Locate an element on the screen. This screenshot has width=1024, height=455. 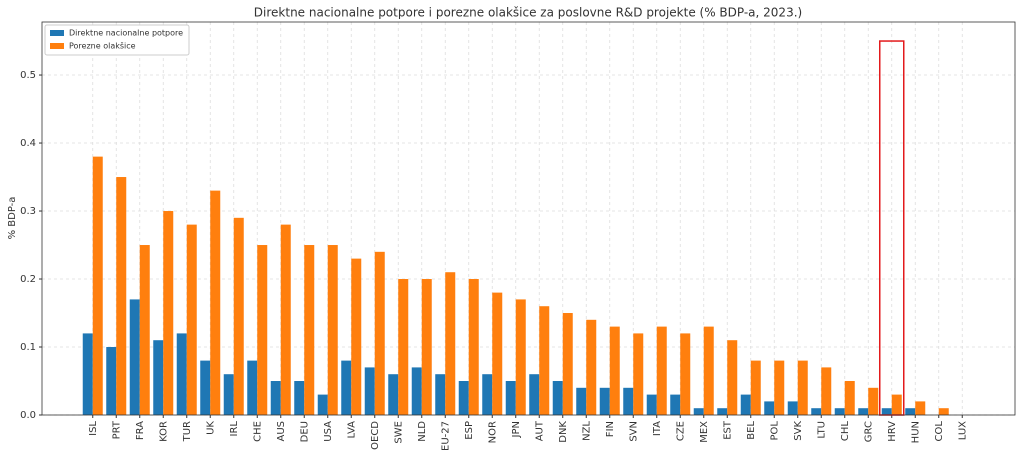
x-tick-label: SVK is located at coordinates (798, 431).